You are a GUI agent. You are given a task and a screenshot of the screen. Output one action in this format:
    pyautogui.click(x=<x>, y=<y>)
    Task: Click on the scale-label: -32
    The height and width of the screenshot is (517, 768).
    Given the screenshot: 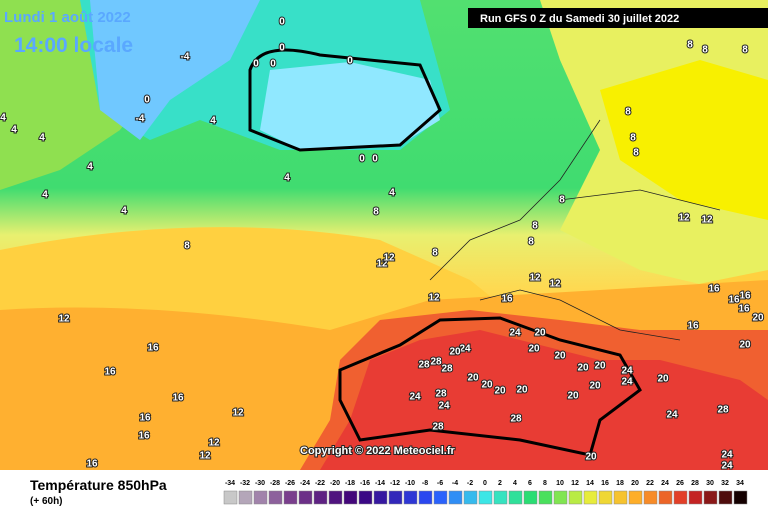 What is the action you would take?
    pyautogui.click(x=245, y=483)
    